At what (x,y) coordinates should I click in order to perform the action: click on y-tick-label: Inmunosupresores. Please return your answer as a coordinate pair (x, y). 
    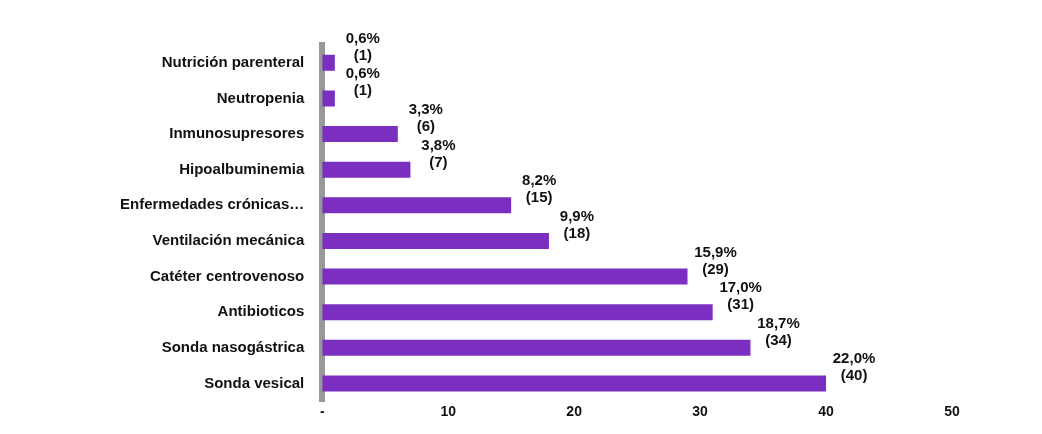
    Looking at the image, I should click on (237, 133).